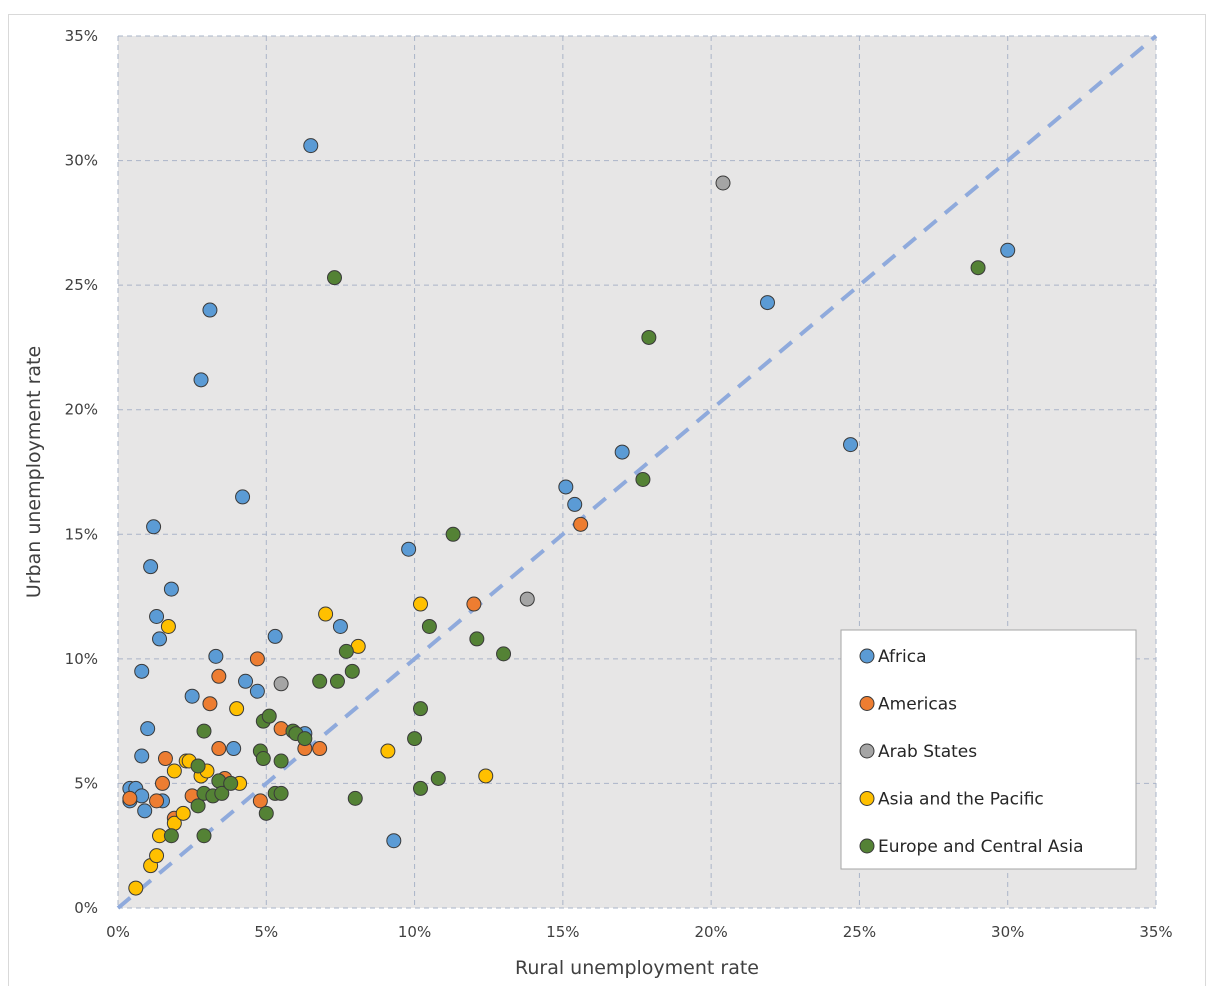 The height and width of the screenshot is (986, 1208). I want to click on y-tick-label: 0%, so click(86, 908).